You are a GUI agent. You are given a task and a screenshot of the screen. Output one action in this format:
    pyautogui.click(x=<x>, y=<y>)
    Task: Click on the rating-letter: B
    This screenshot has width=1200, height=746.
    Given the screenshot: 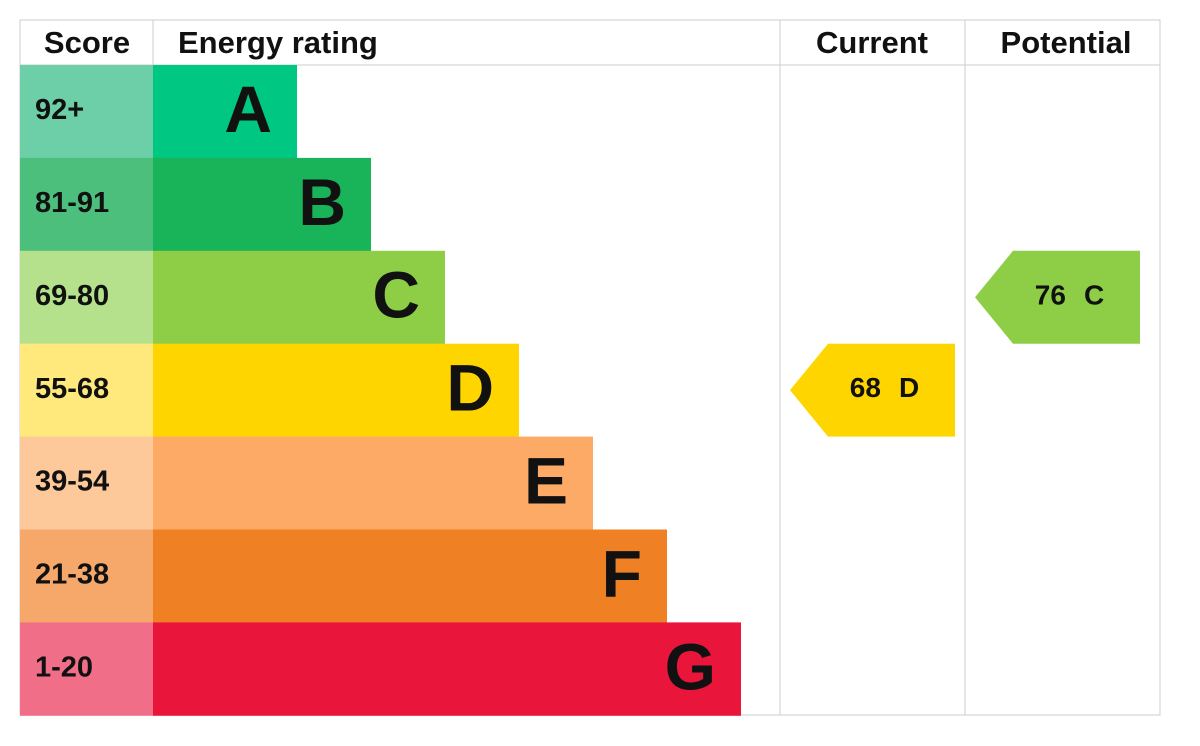 What is the action you would take?
    pyautogui.click(x=322, y=202)
    